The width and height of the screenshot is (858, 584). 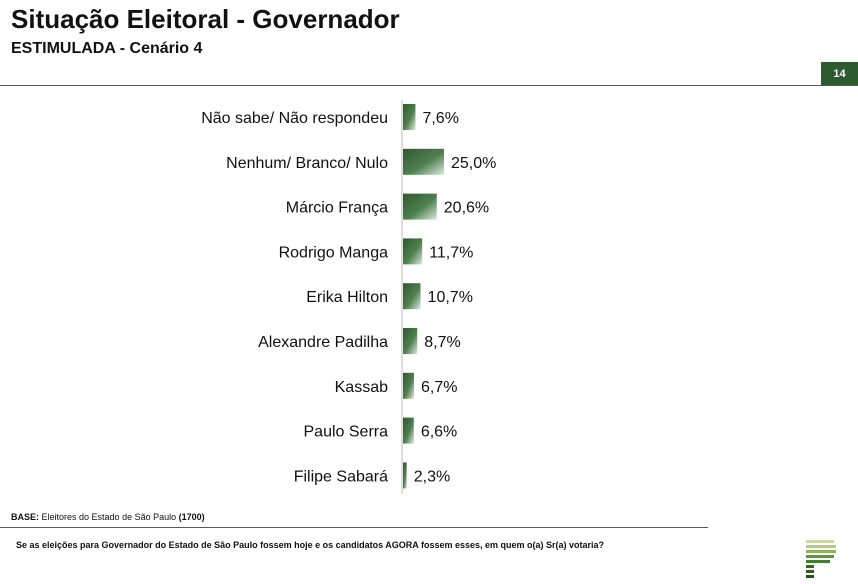 I want to click on category-label: Nenhum/ Branco/ Nulo, so click(x=307, y=163).